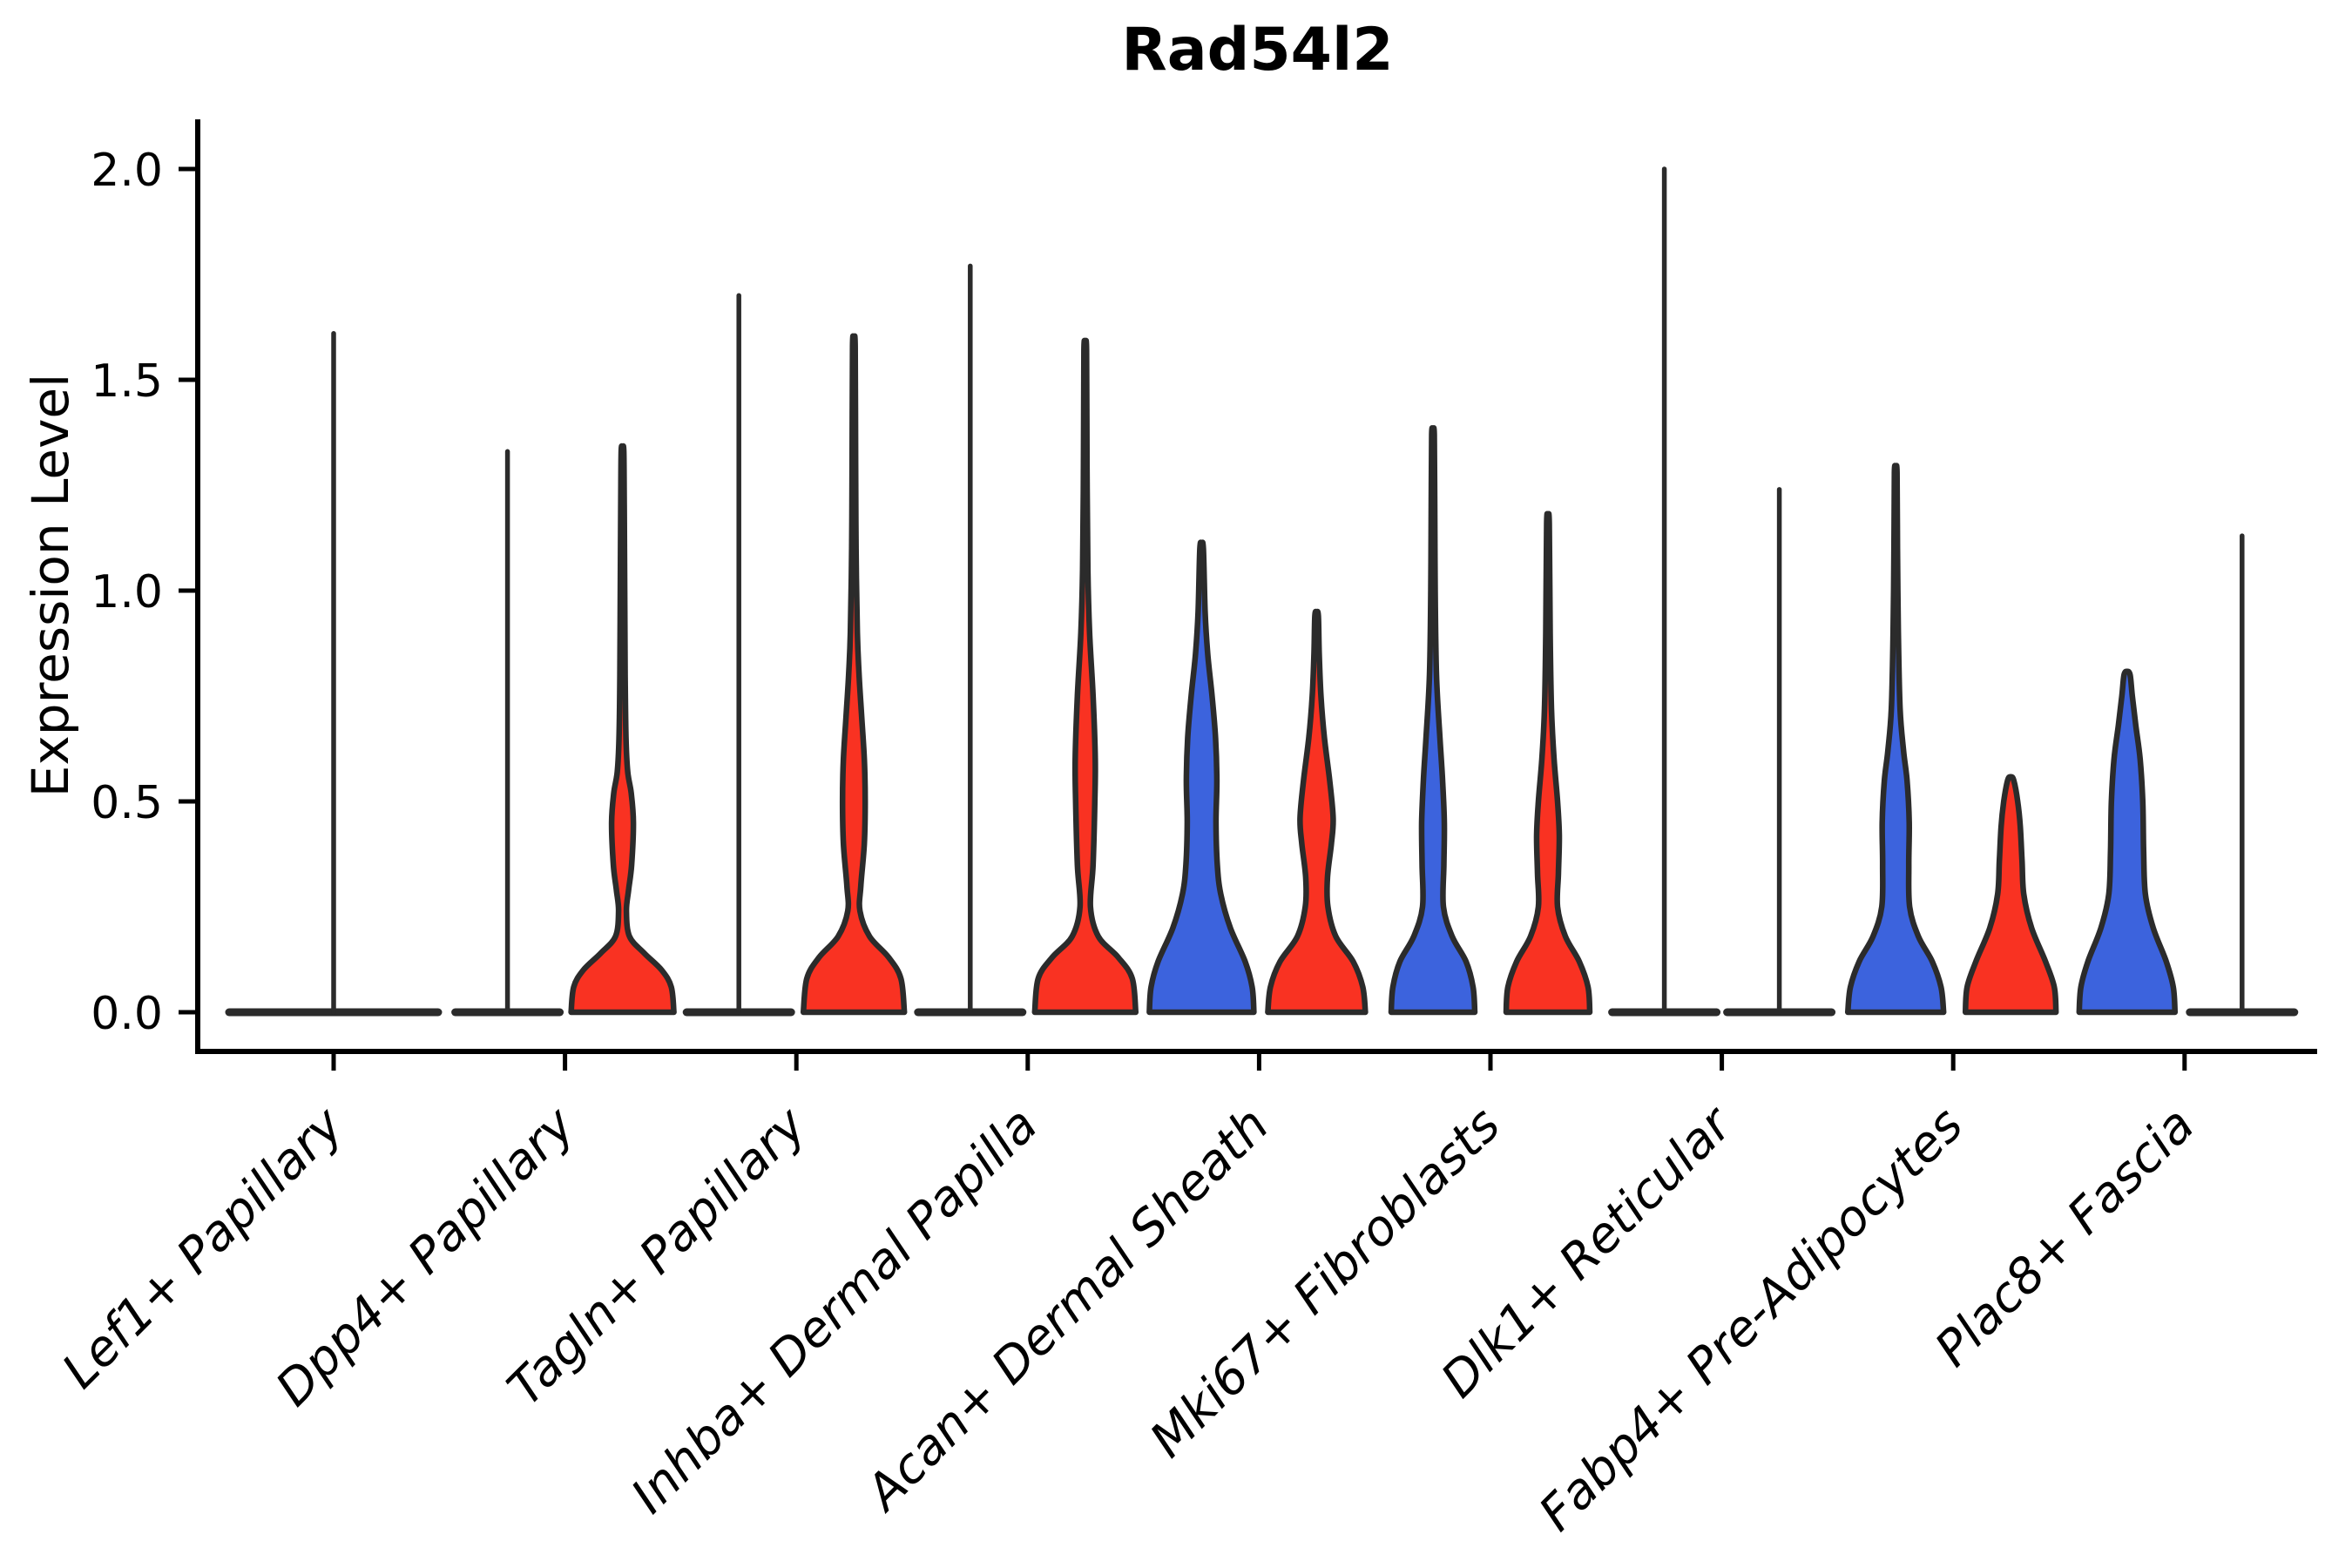  What do you see at coordinates (1067, 1310) in the screenshot?
I see `x-tick-label: Acan+ Dermal Sheath` at bounding box center [1067, 1310].